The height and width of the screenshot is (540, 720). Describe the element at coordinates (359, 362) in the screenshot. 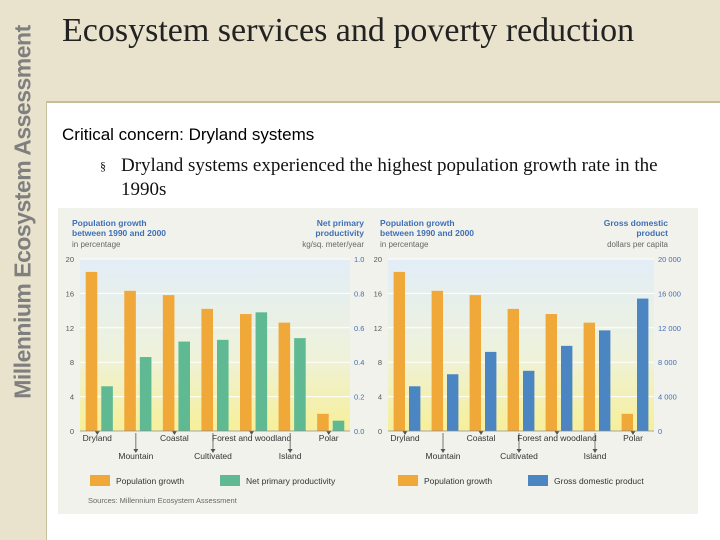

I see `right-tick-label: 0.4` at that location.